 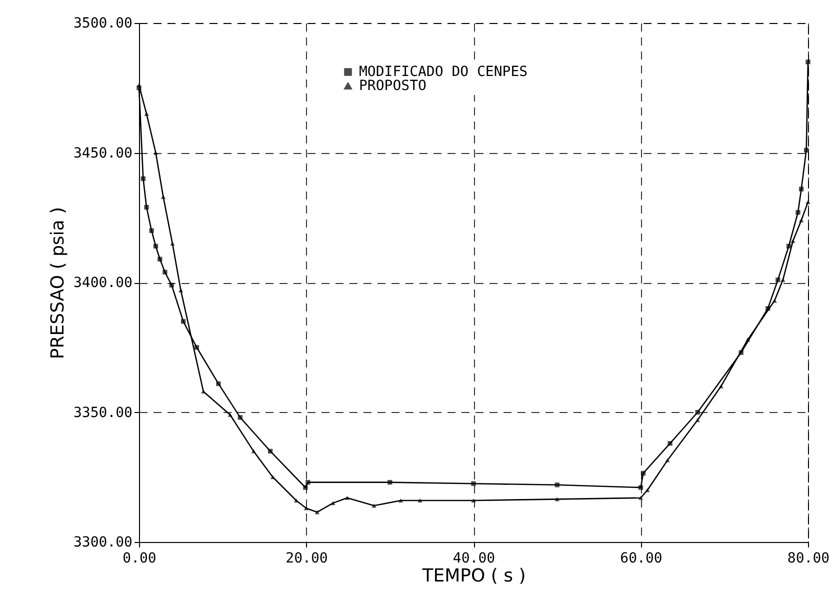 I want to click on y-axis-title: PRESSAO ( psia ), so click(x=58, y=283).